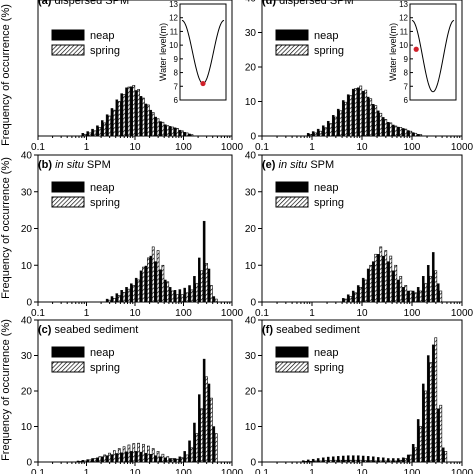 This screenshot has width=474, height=474. I want to click on panel-letter: (c), so click(45, 330).